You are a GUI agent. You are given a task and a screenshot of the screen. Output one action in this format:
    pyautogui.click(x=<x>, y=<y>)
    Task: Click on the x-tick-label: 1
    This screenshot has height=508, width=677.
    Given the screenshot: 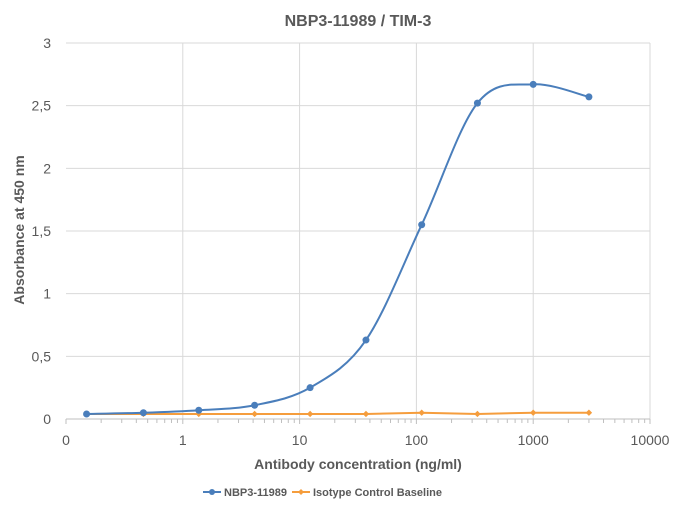 What is the action you would take?
    pyautogui.click(x=183, y=440)
    